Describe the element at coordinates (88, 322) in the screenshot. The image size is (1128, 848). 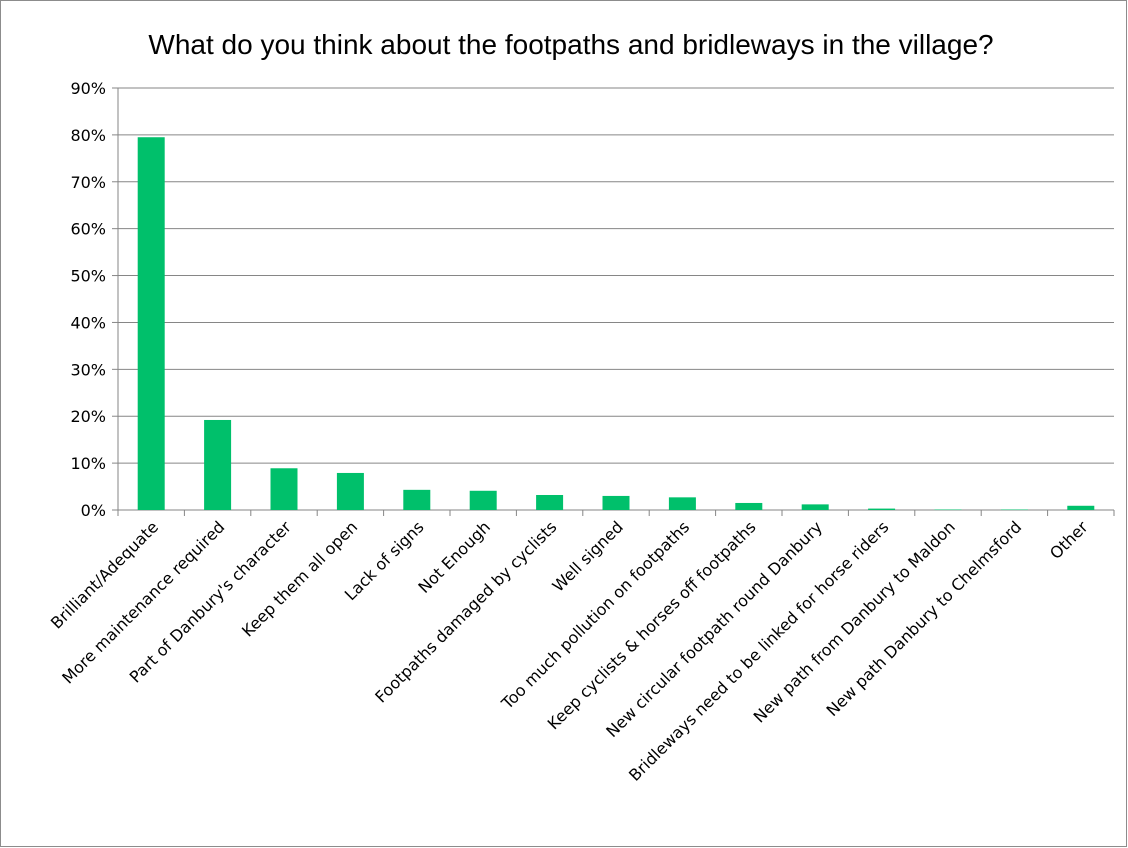
I see `y-tick-label: 40%` at that location.